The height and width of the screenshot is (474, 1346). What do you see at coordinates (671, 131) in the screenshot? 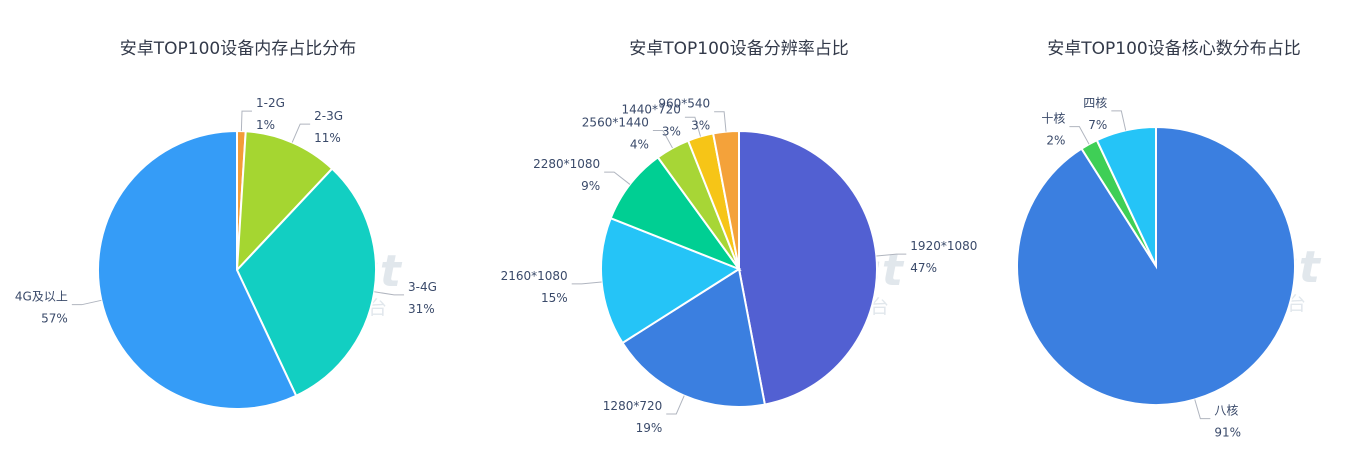
I see `resolution-pct-1440x720: 3%` at bounding box center [671, 131].